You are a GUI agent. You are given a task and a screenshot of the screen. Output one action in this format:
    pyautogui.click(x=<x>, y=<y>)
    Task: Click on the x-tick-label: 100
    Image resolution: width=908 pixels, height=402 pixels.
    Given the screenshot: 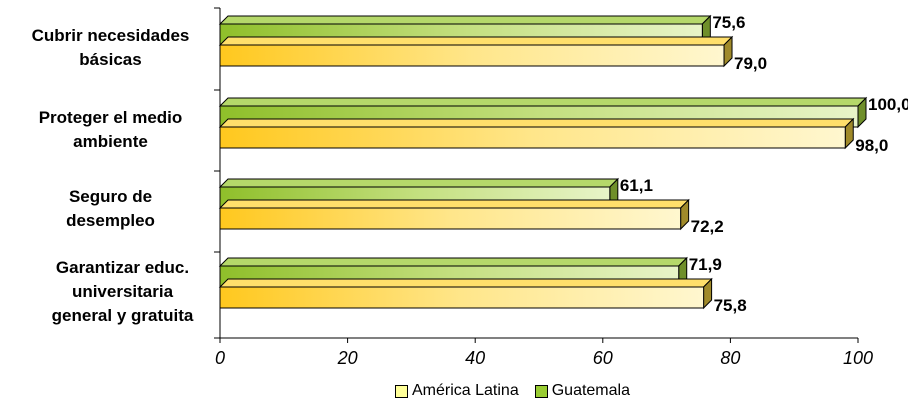 What is the action you would take?
    pyautogui.click(x=858, y=358)
    